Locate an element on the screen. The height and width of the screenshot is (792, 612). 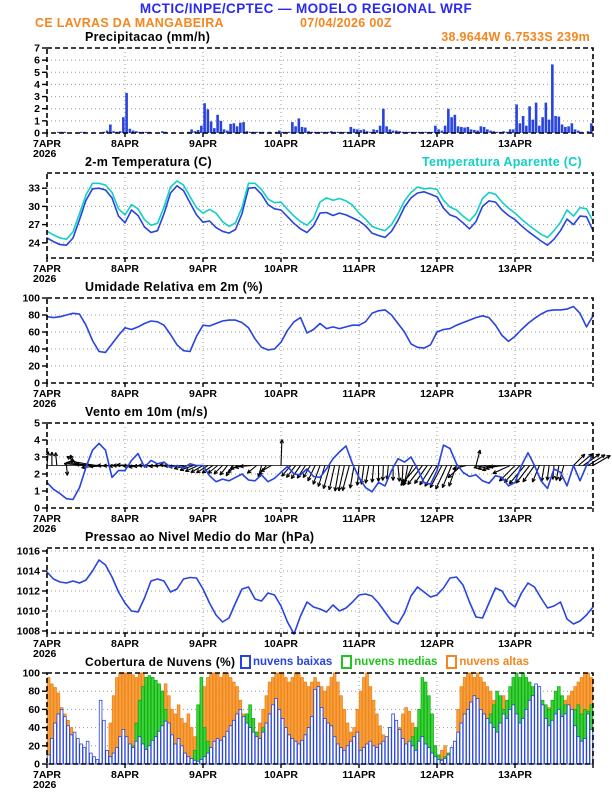
legend-item-nuvens-altas: nuvens altas is located at coordinates (487, 662).